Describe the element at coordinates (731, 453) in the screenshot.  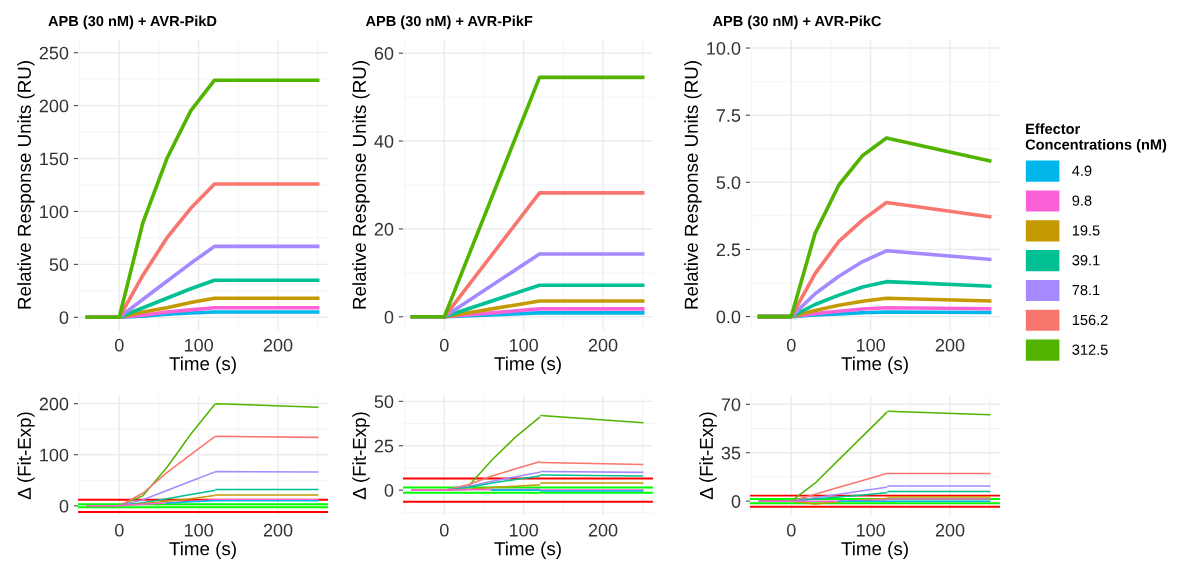
I see `y-tick-label: 35` at that location.